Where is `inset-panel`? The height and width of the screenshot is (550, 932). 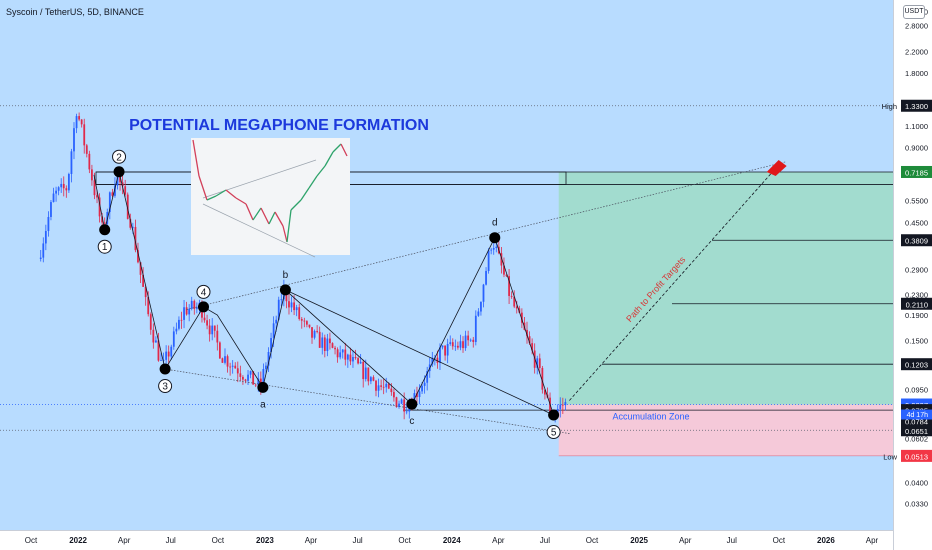
inset-panel is located at coordinates (270, 196).